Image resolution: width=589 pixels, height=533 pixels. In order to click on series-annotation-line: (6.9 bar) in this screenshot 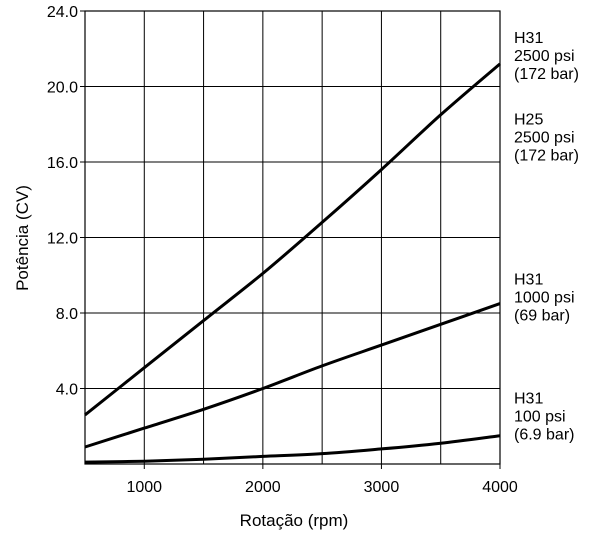, I will do `click(544, 435)`.